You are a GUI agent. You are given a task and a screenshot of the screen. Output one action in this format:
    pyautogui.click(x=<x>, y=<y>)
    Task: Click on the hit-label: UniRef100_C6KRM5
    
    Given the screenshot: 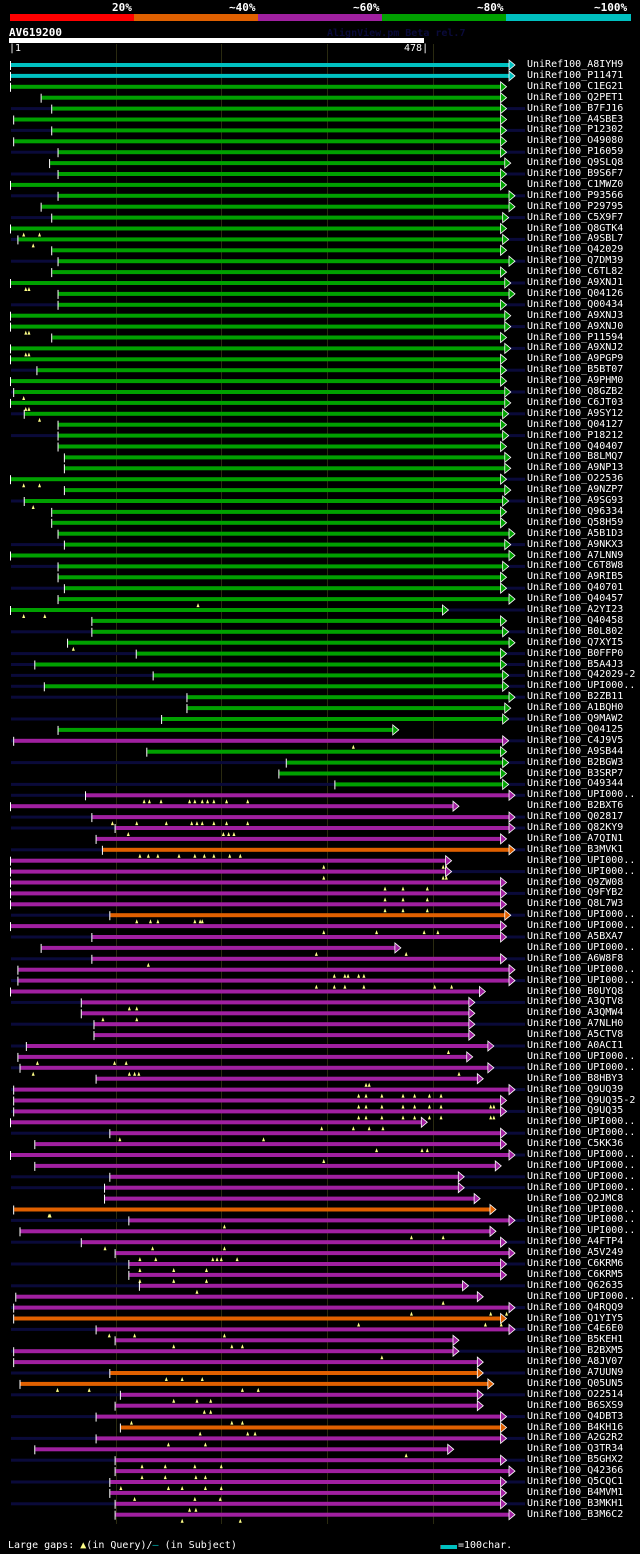 What is the action you would take?
    pyautogui.click(x=575, y=1274)
    